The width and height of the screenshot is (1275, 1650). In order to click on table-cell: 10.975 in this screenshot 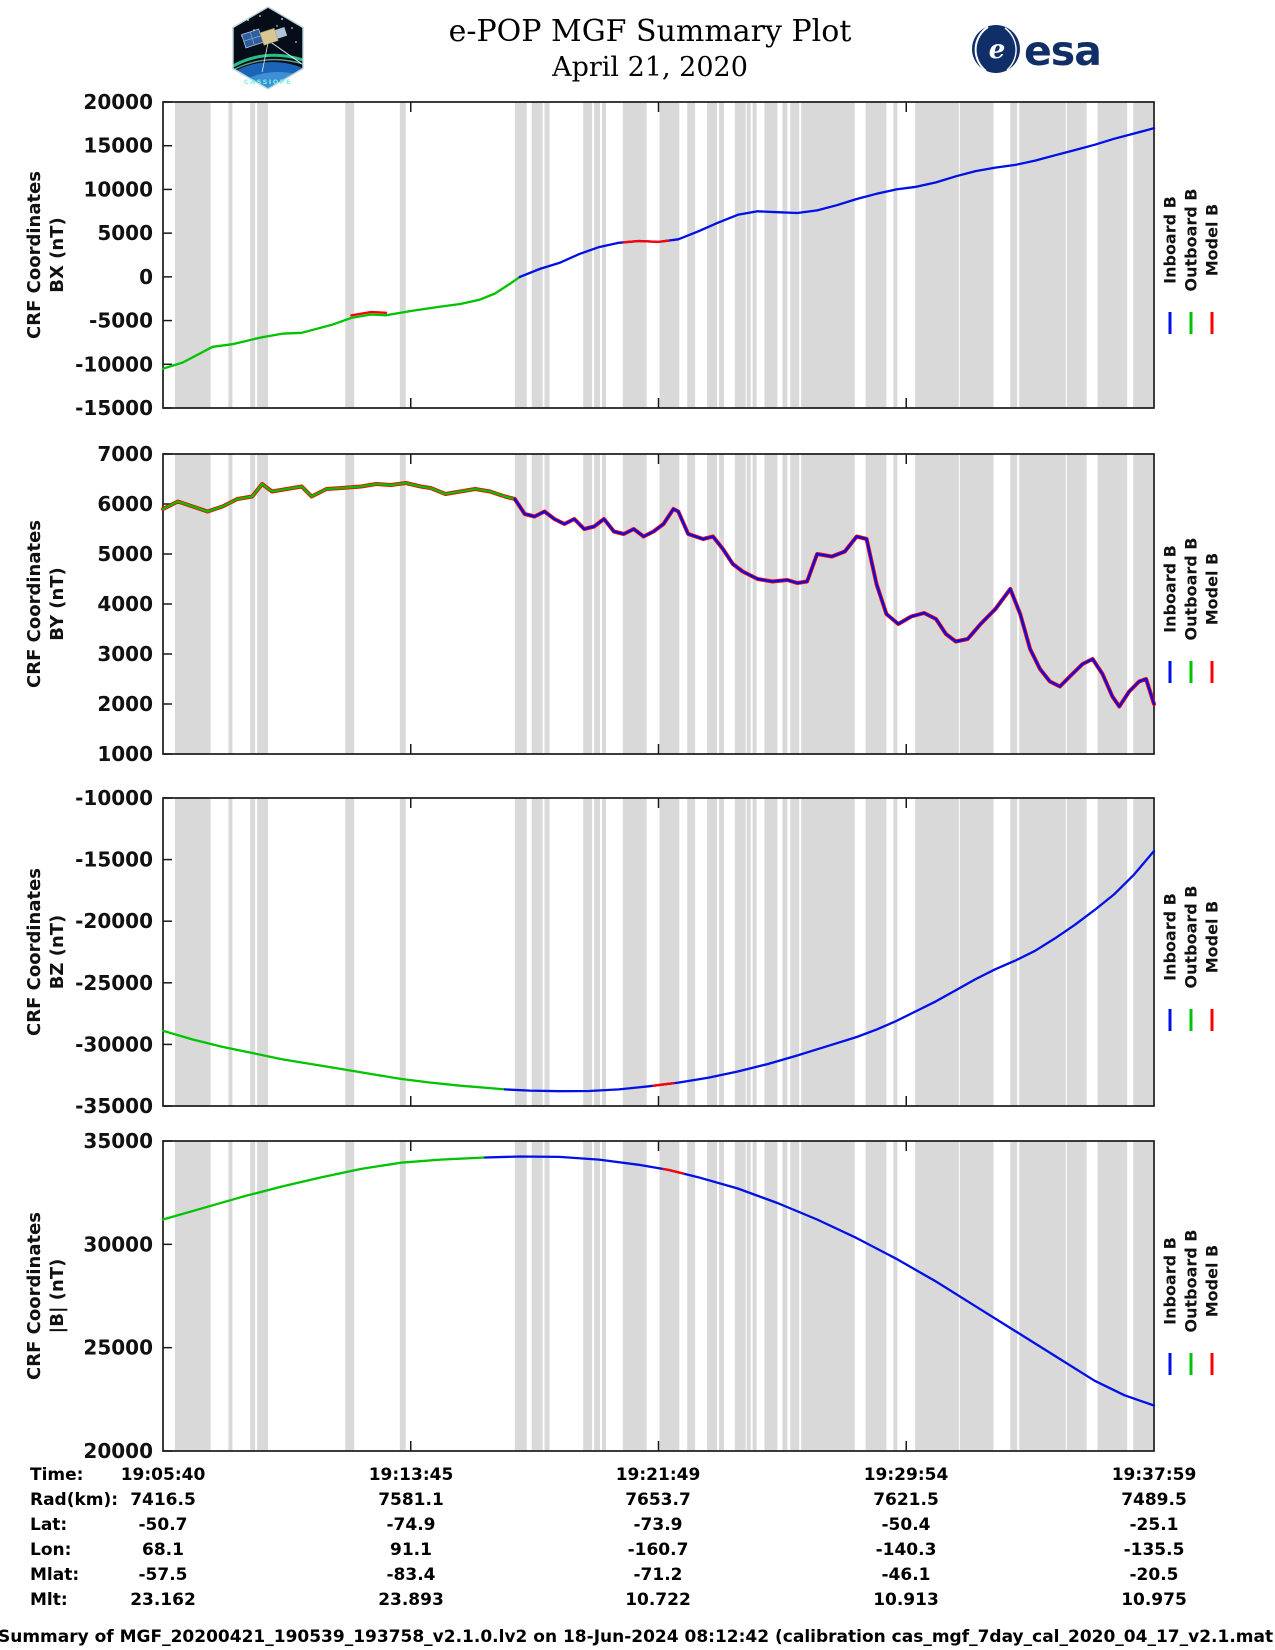, I will do `click(1154, 1600)`.